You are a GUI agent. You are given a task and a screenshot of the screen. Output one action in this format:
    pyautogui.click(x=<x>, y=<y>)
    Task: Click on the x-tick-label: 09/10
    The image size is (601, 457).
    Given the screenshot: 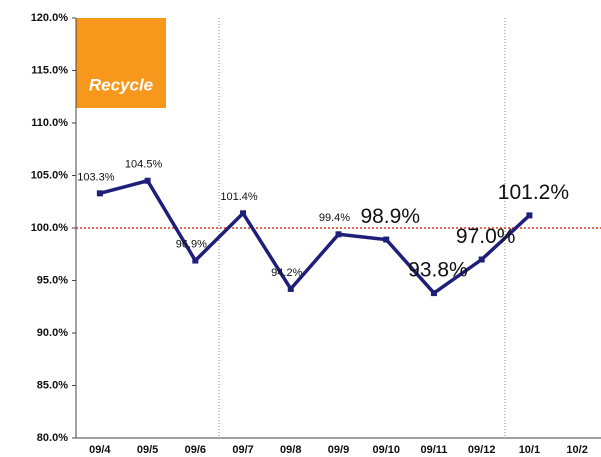 What is the action you would take?
    pyautogui.click(x=386, y=450)
    